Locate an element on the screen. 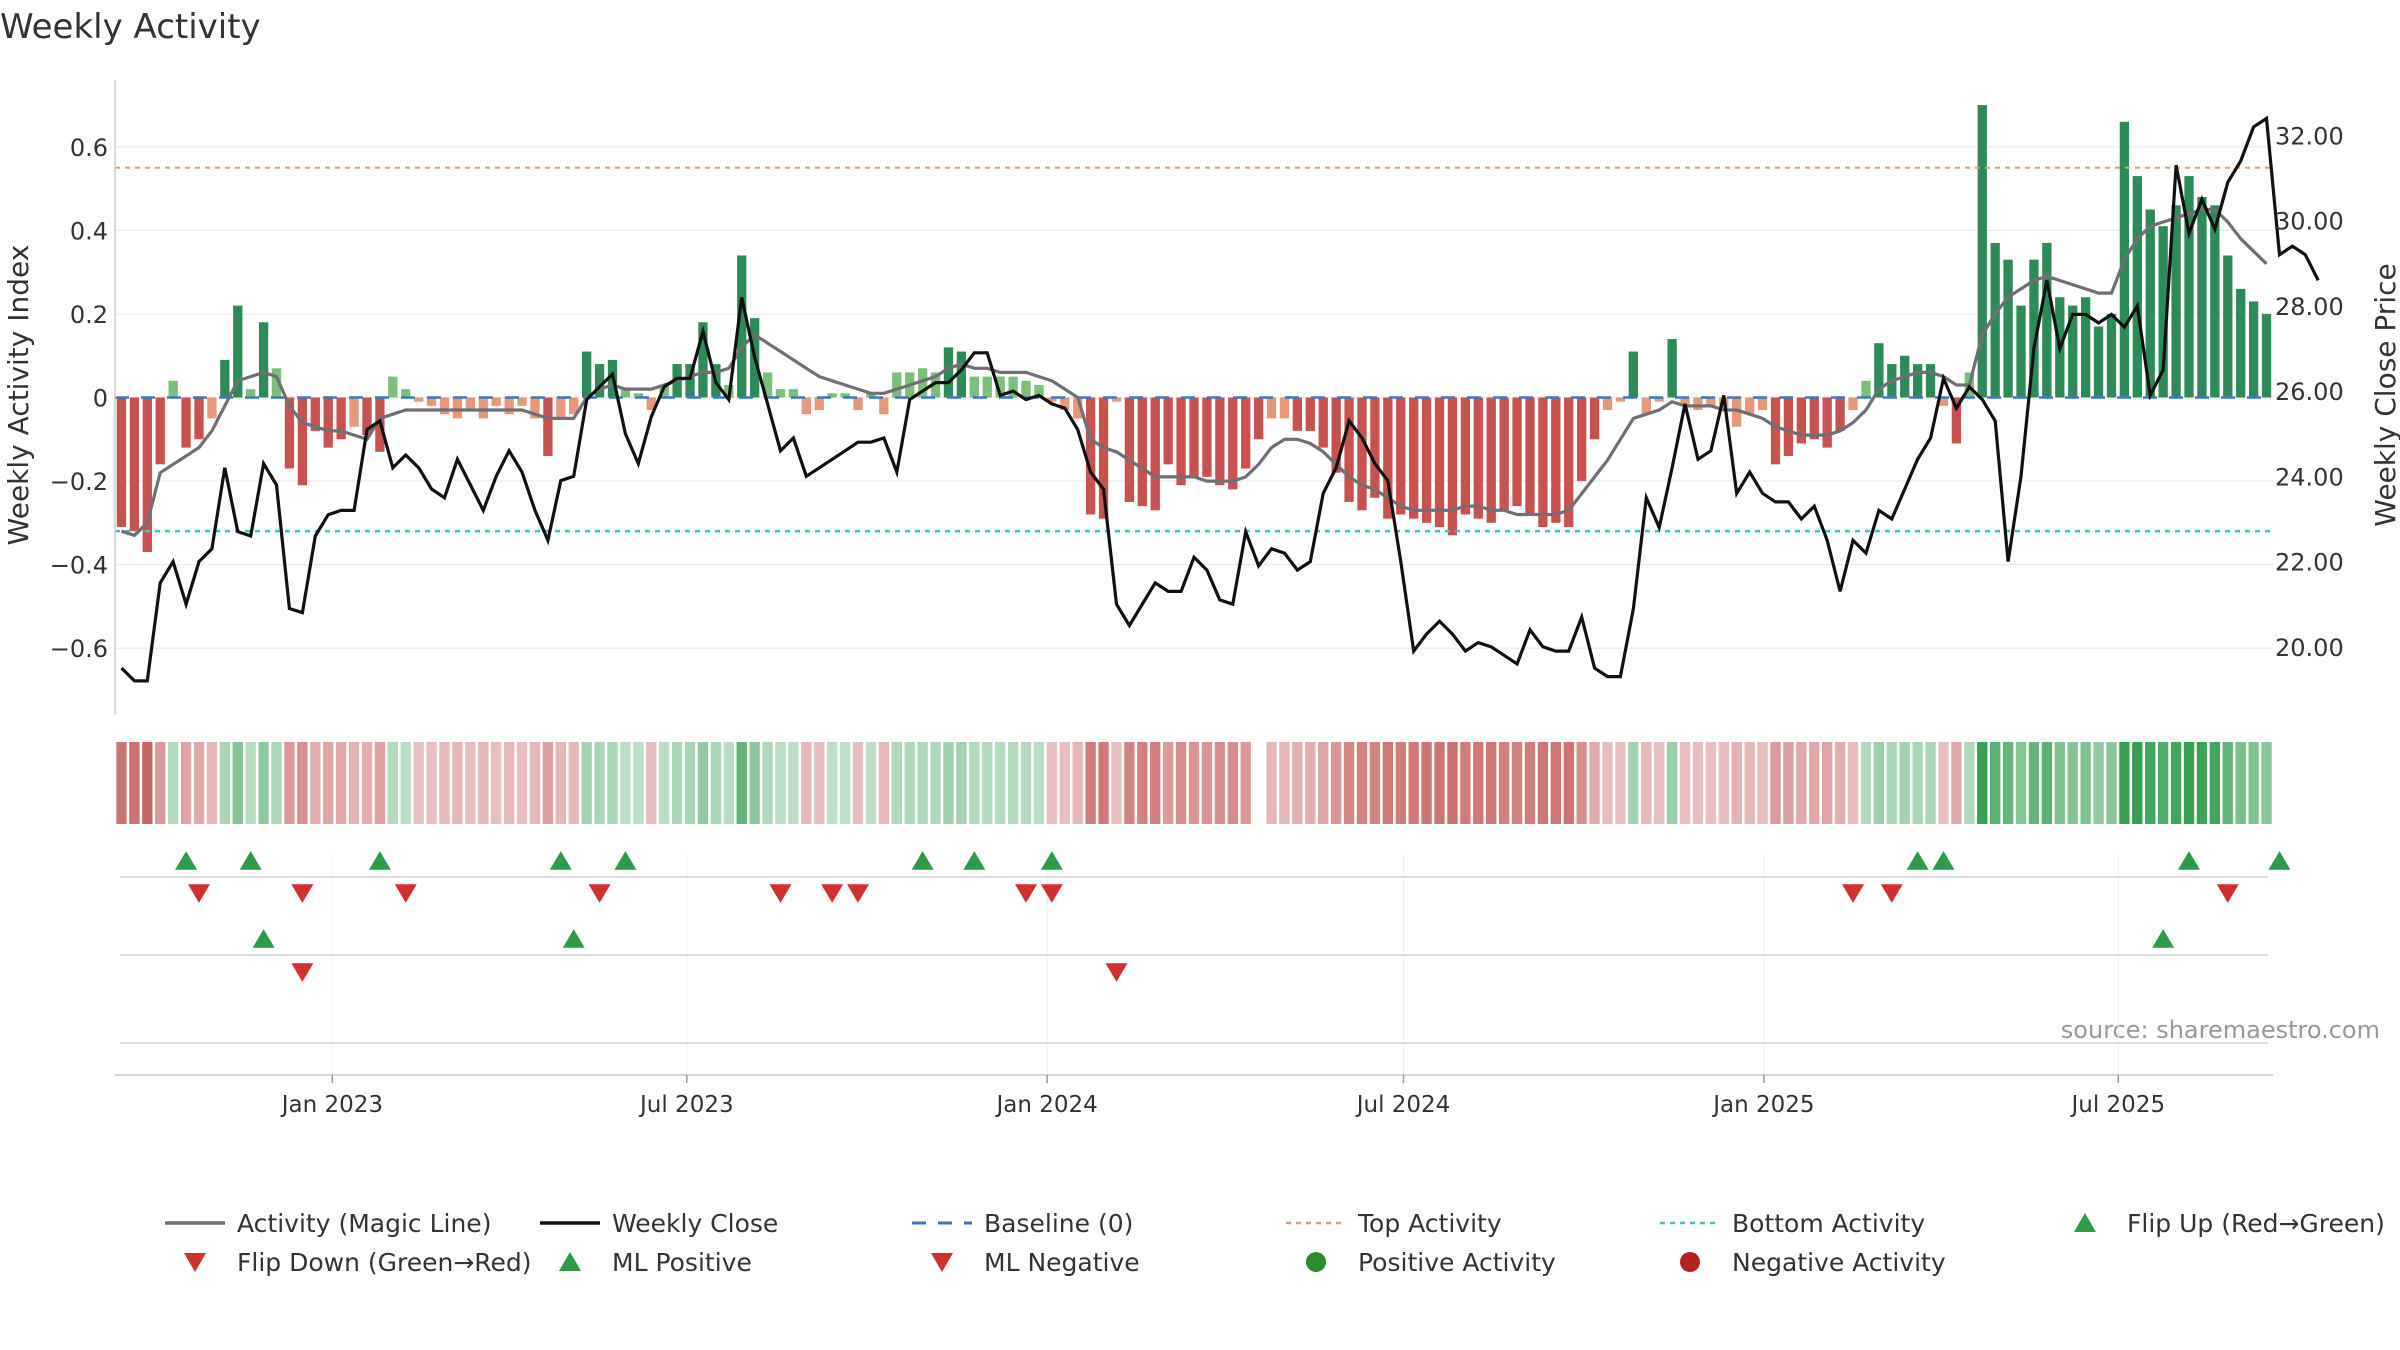 The width and height of the screenshot is (2400, 1350). y2-tick-label: 26.00 is located at coordinates (2309, 392).